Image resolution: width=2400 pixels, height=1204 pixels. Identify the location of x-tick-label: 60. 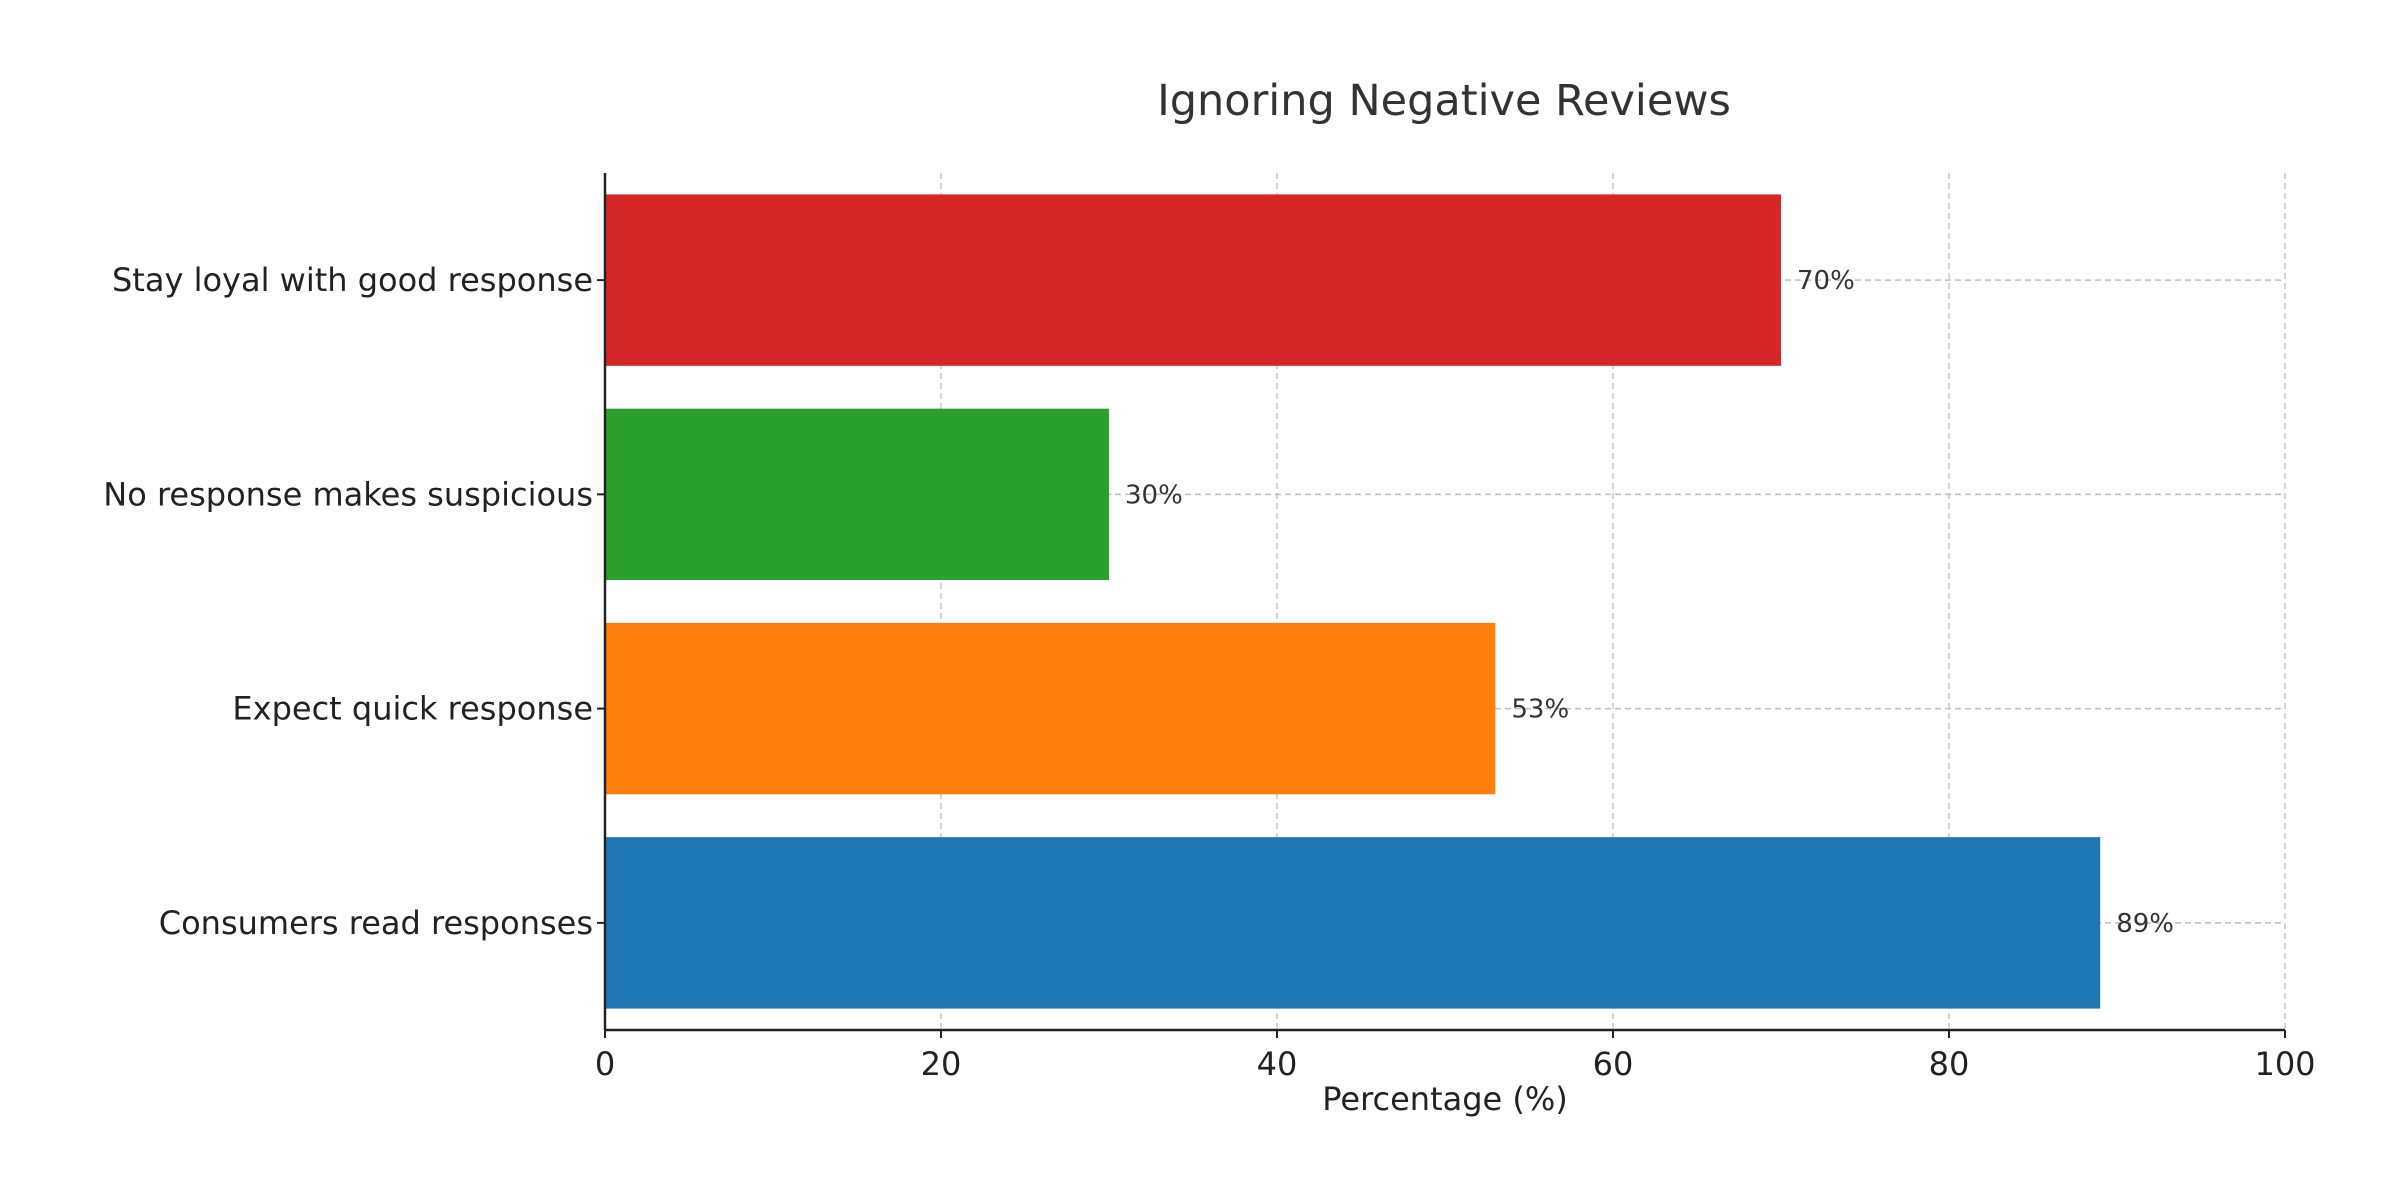
(1613, 1064).